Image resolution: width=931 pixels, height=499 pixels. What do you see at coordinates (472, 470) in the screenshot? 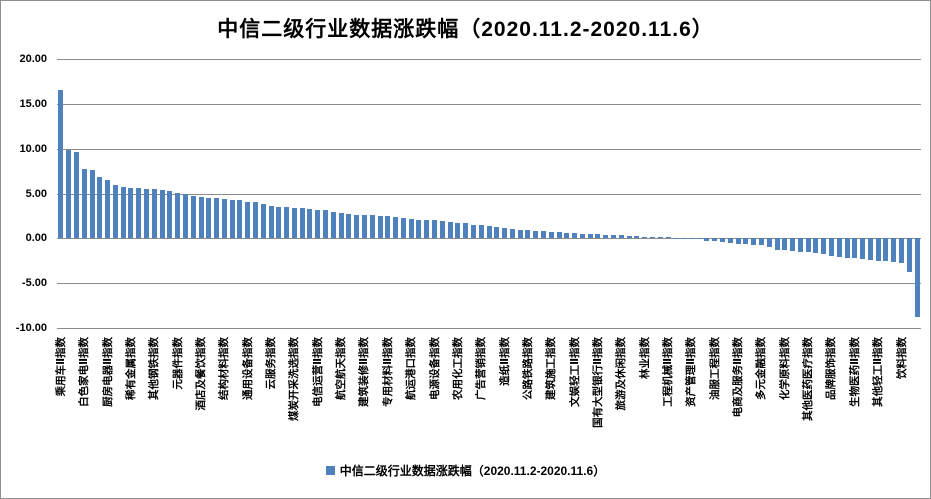
I see `legend-label: 中信二级行业数据涨跌幅（2020.11.2-2020.11.6）` at bounding box center [472, 470].